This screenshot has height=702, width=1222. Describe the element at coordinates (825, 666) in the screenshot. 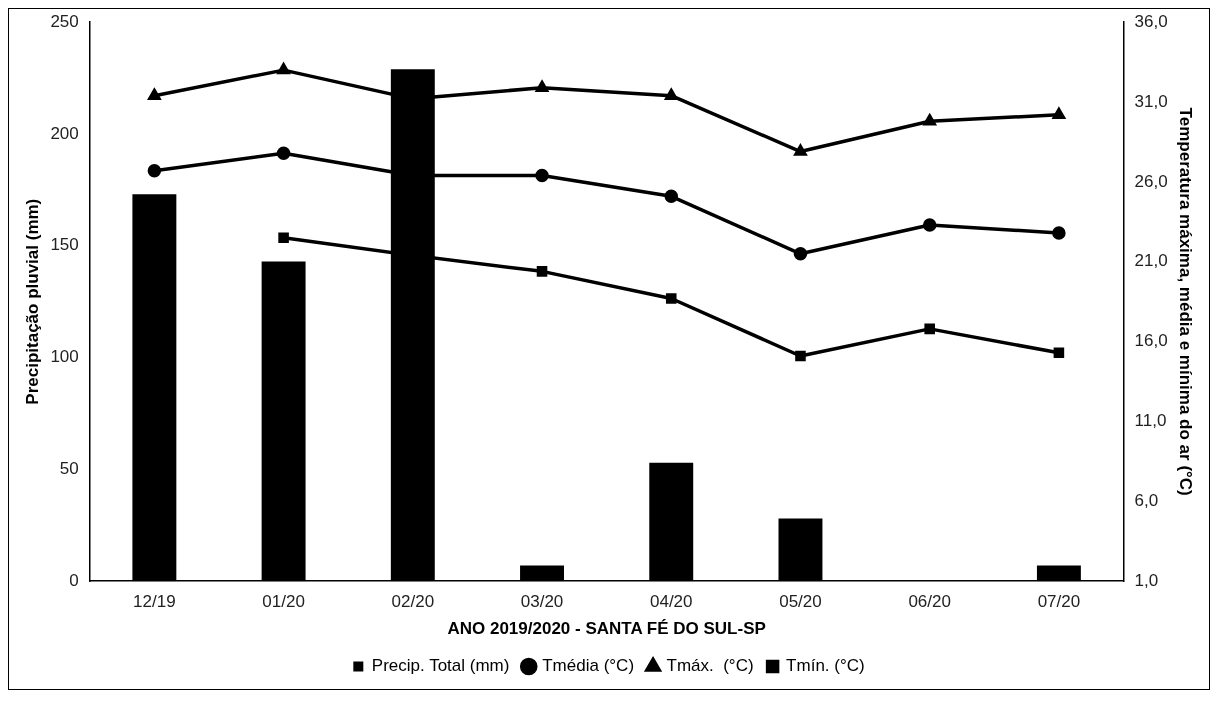

I see `legend-label: Tmín. (°C)` at that location.